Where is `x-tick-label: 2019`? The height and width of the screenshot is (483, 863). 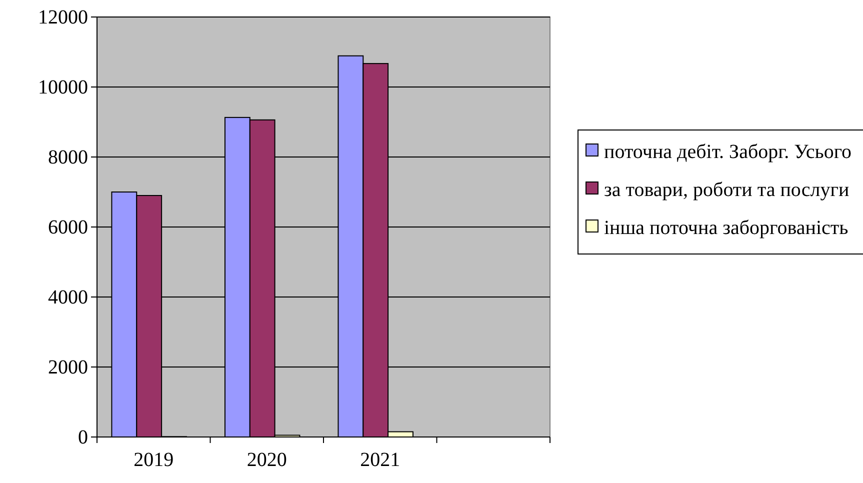
x-tick-label: 2019 is located at coordinates (154, 460).